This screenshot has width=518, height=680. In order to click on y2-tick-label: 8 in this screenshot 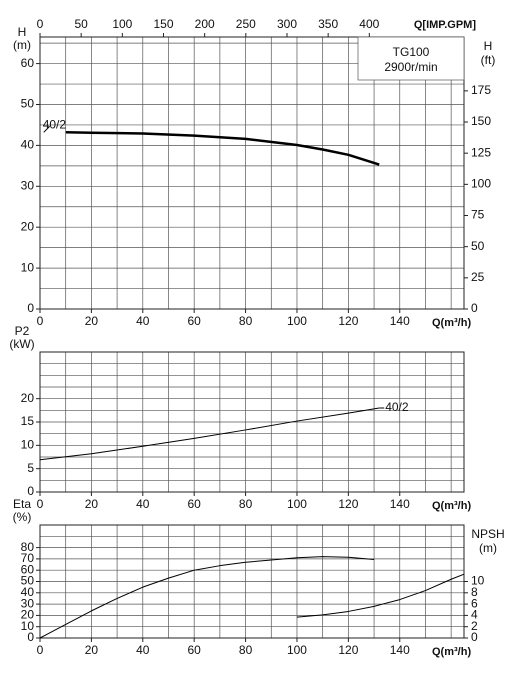, I will do `click(474, 592)`.